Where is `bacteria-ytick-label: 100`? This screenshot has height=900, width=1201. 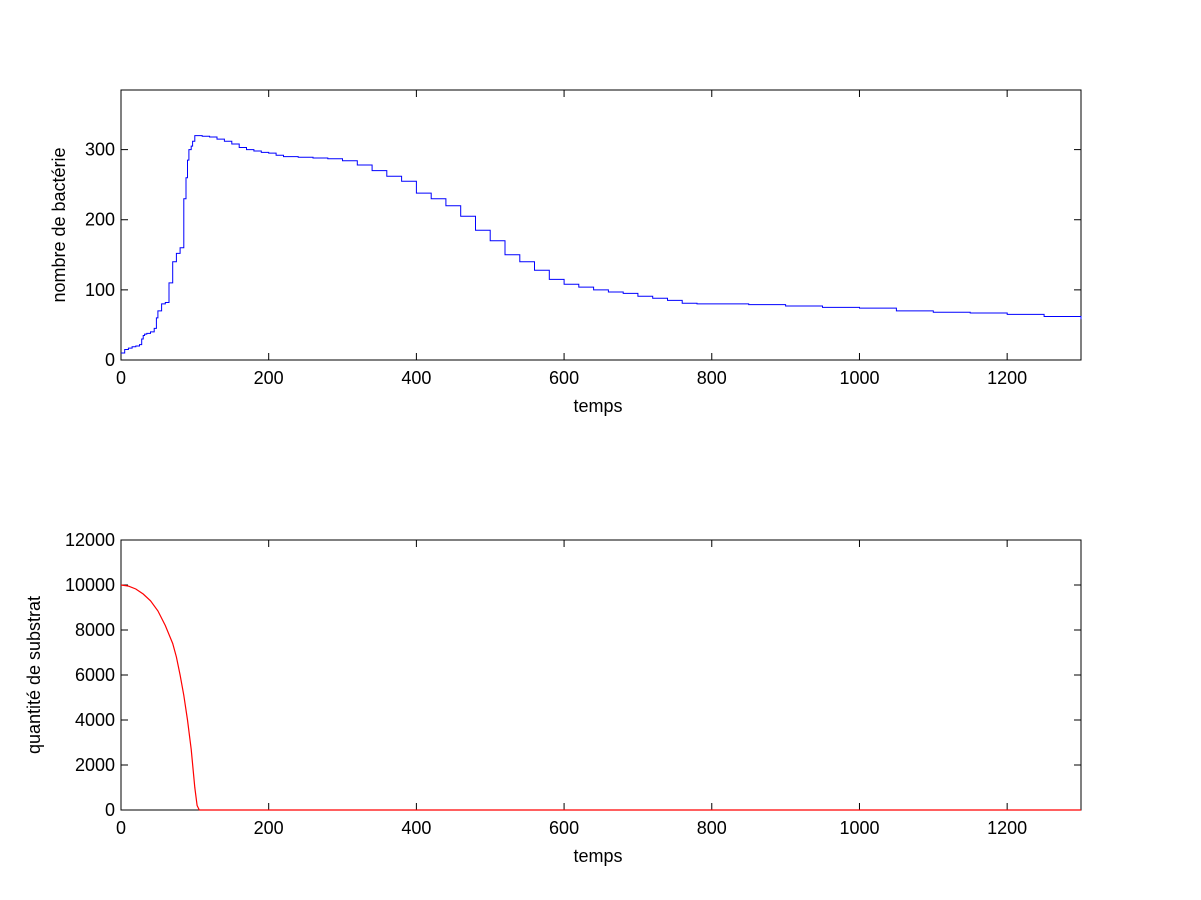
bacteria-ytick-label: 100 is located at coordinates (100, 290).